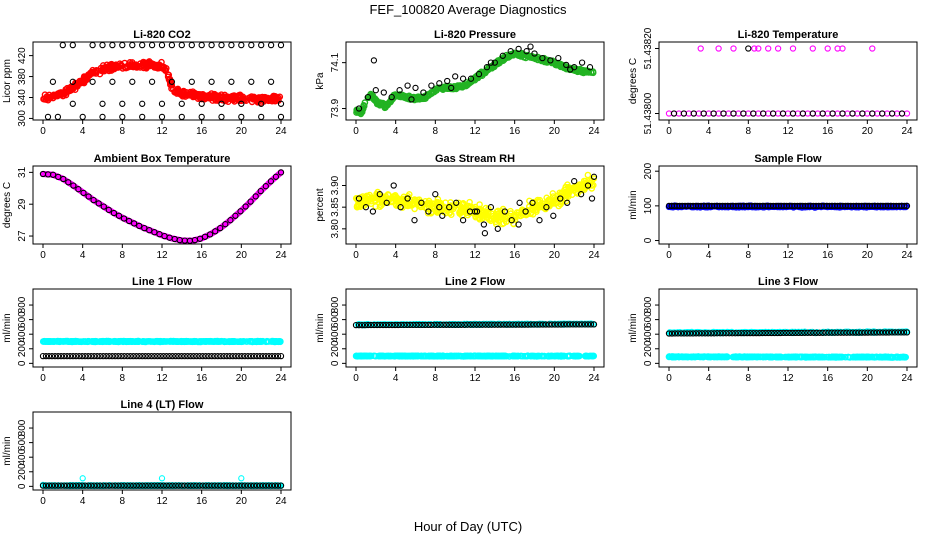  Describe the element at coordinates (335, 108) in the screenshot. I see `y-tick-label: 73.9` at that location.